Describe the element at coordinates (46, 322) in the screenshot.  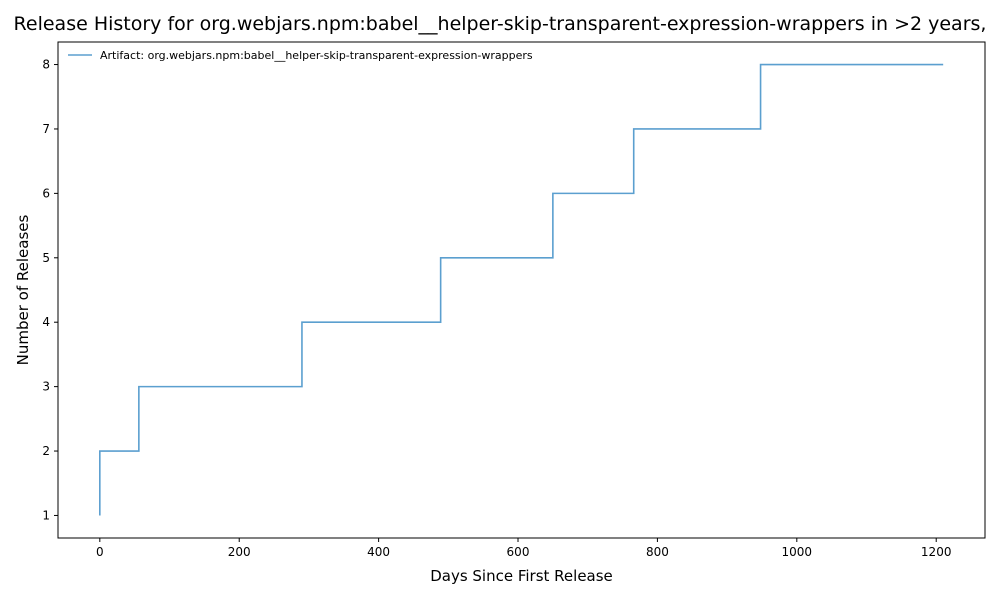
I see `y-tick-label: 4` at that location.